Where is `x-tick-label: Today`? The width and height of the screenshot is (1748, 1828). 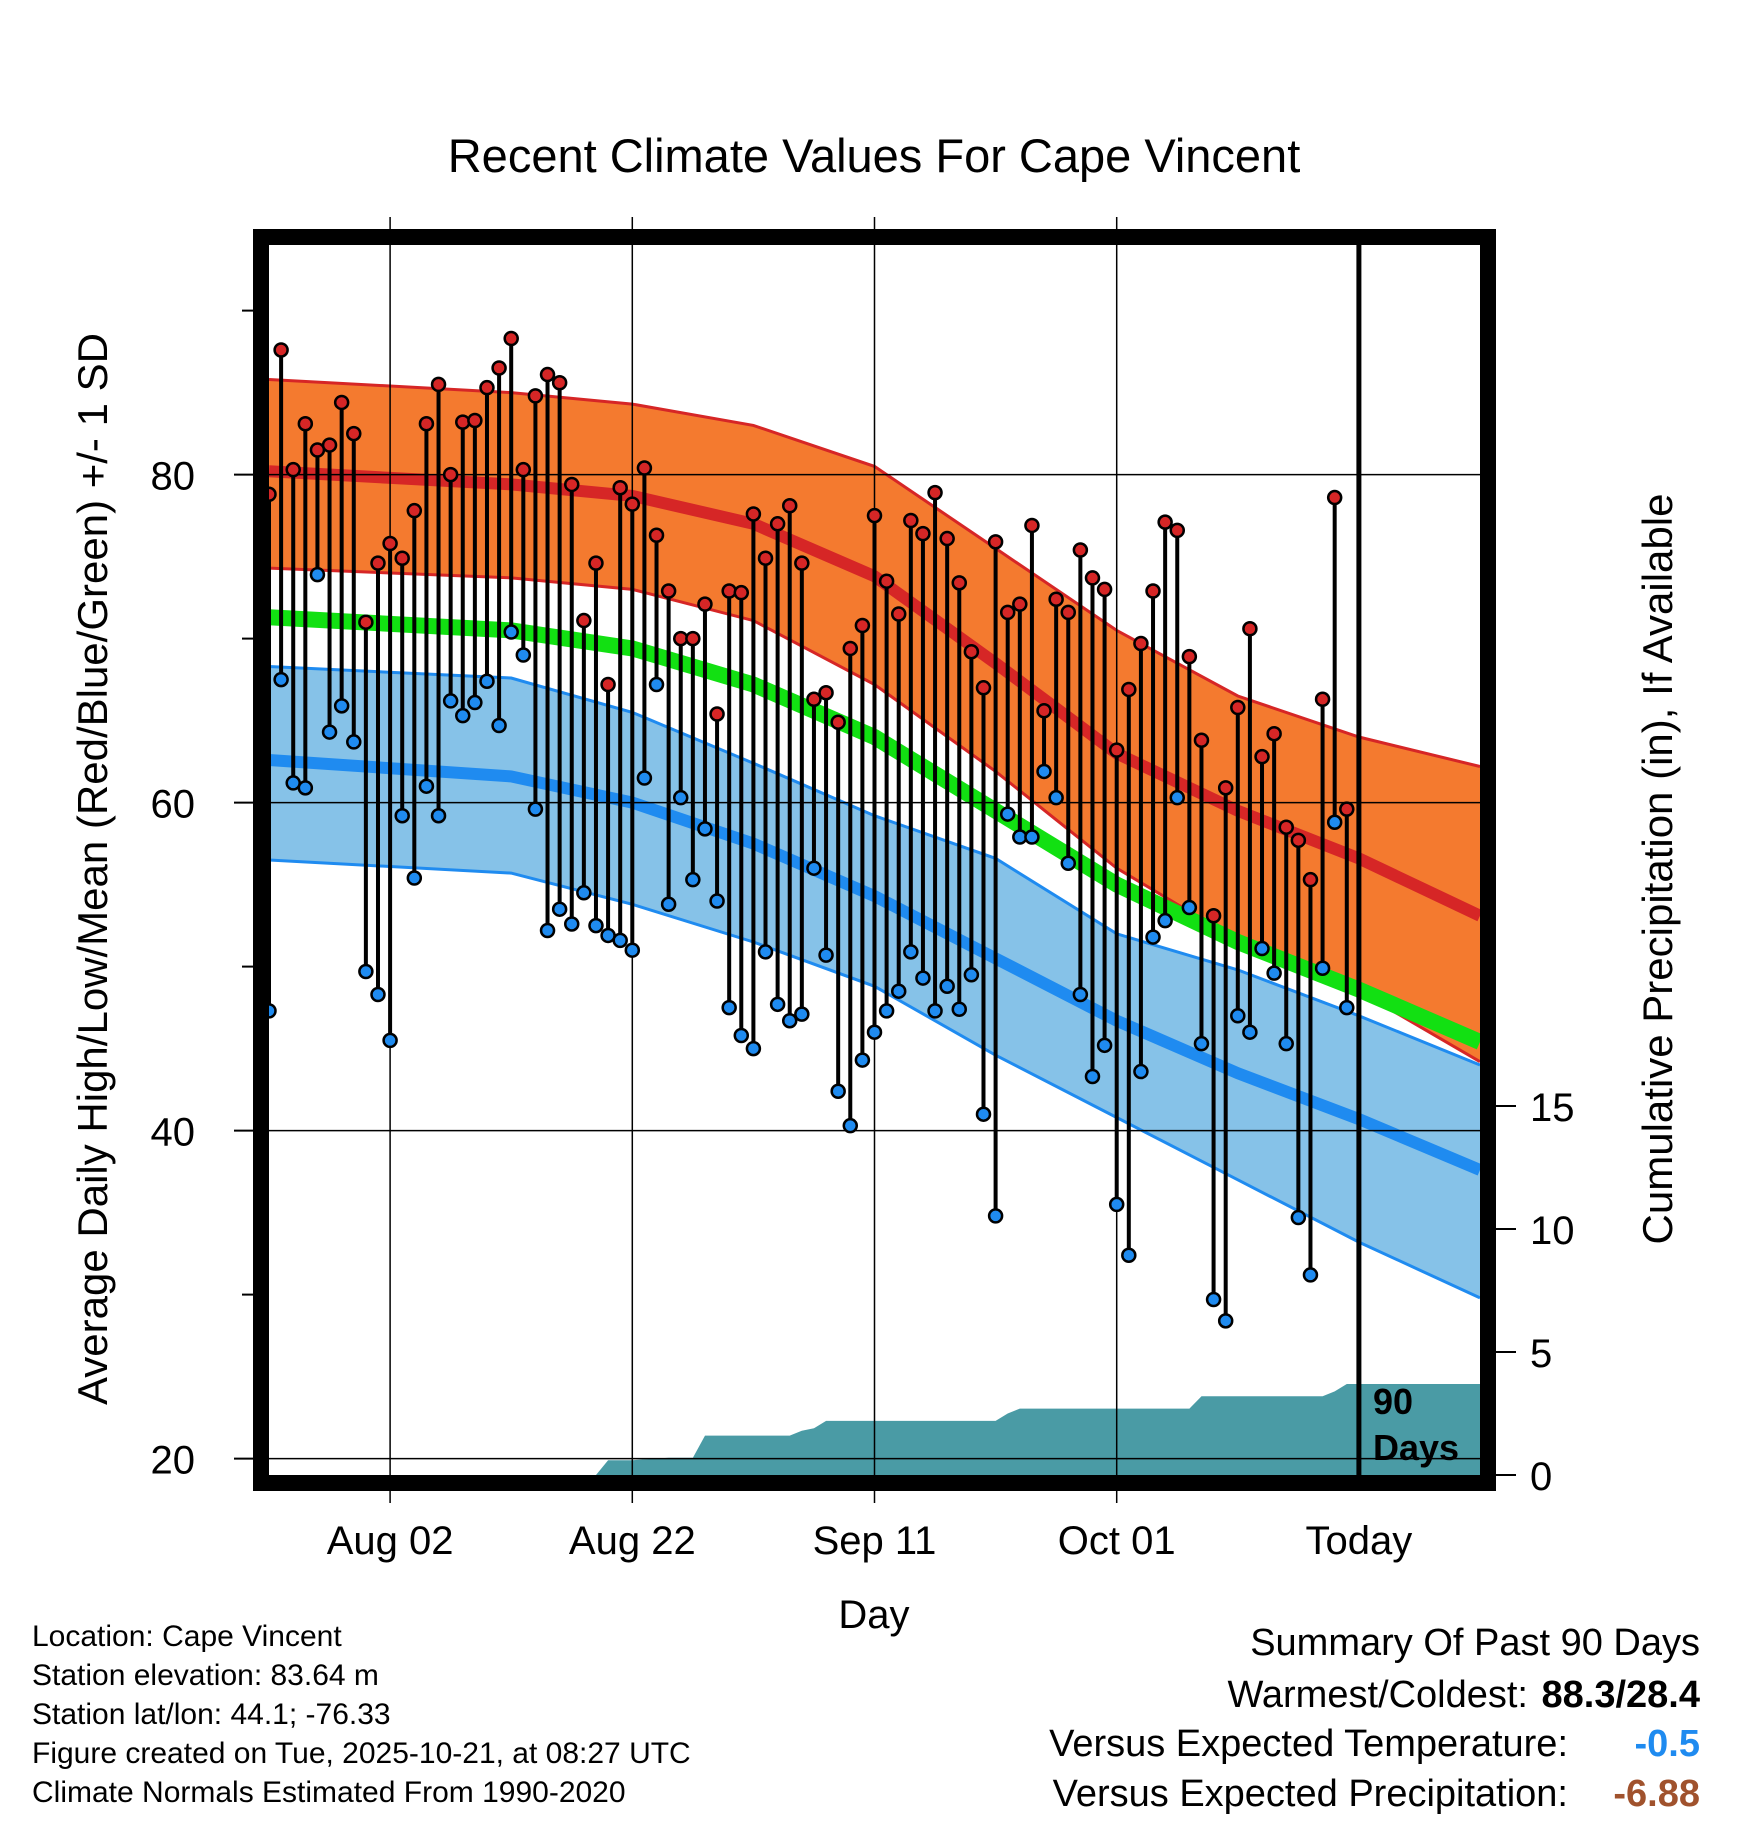
x-tick-label: Today is located at coordinates (1359, 1541).